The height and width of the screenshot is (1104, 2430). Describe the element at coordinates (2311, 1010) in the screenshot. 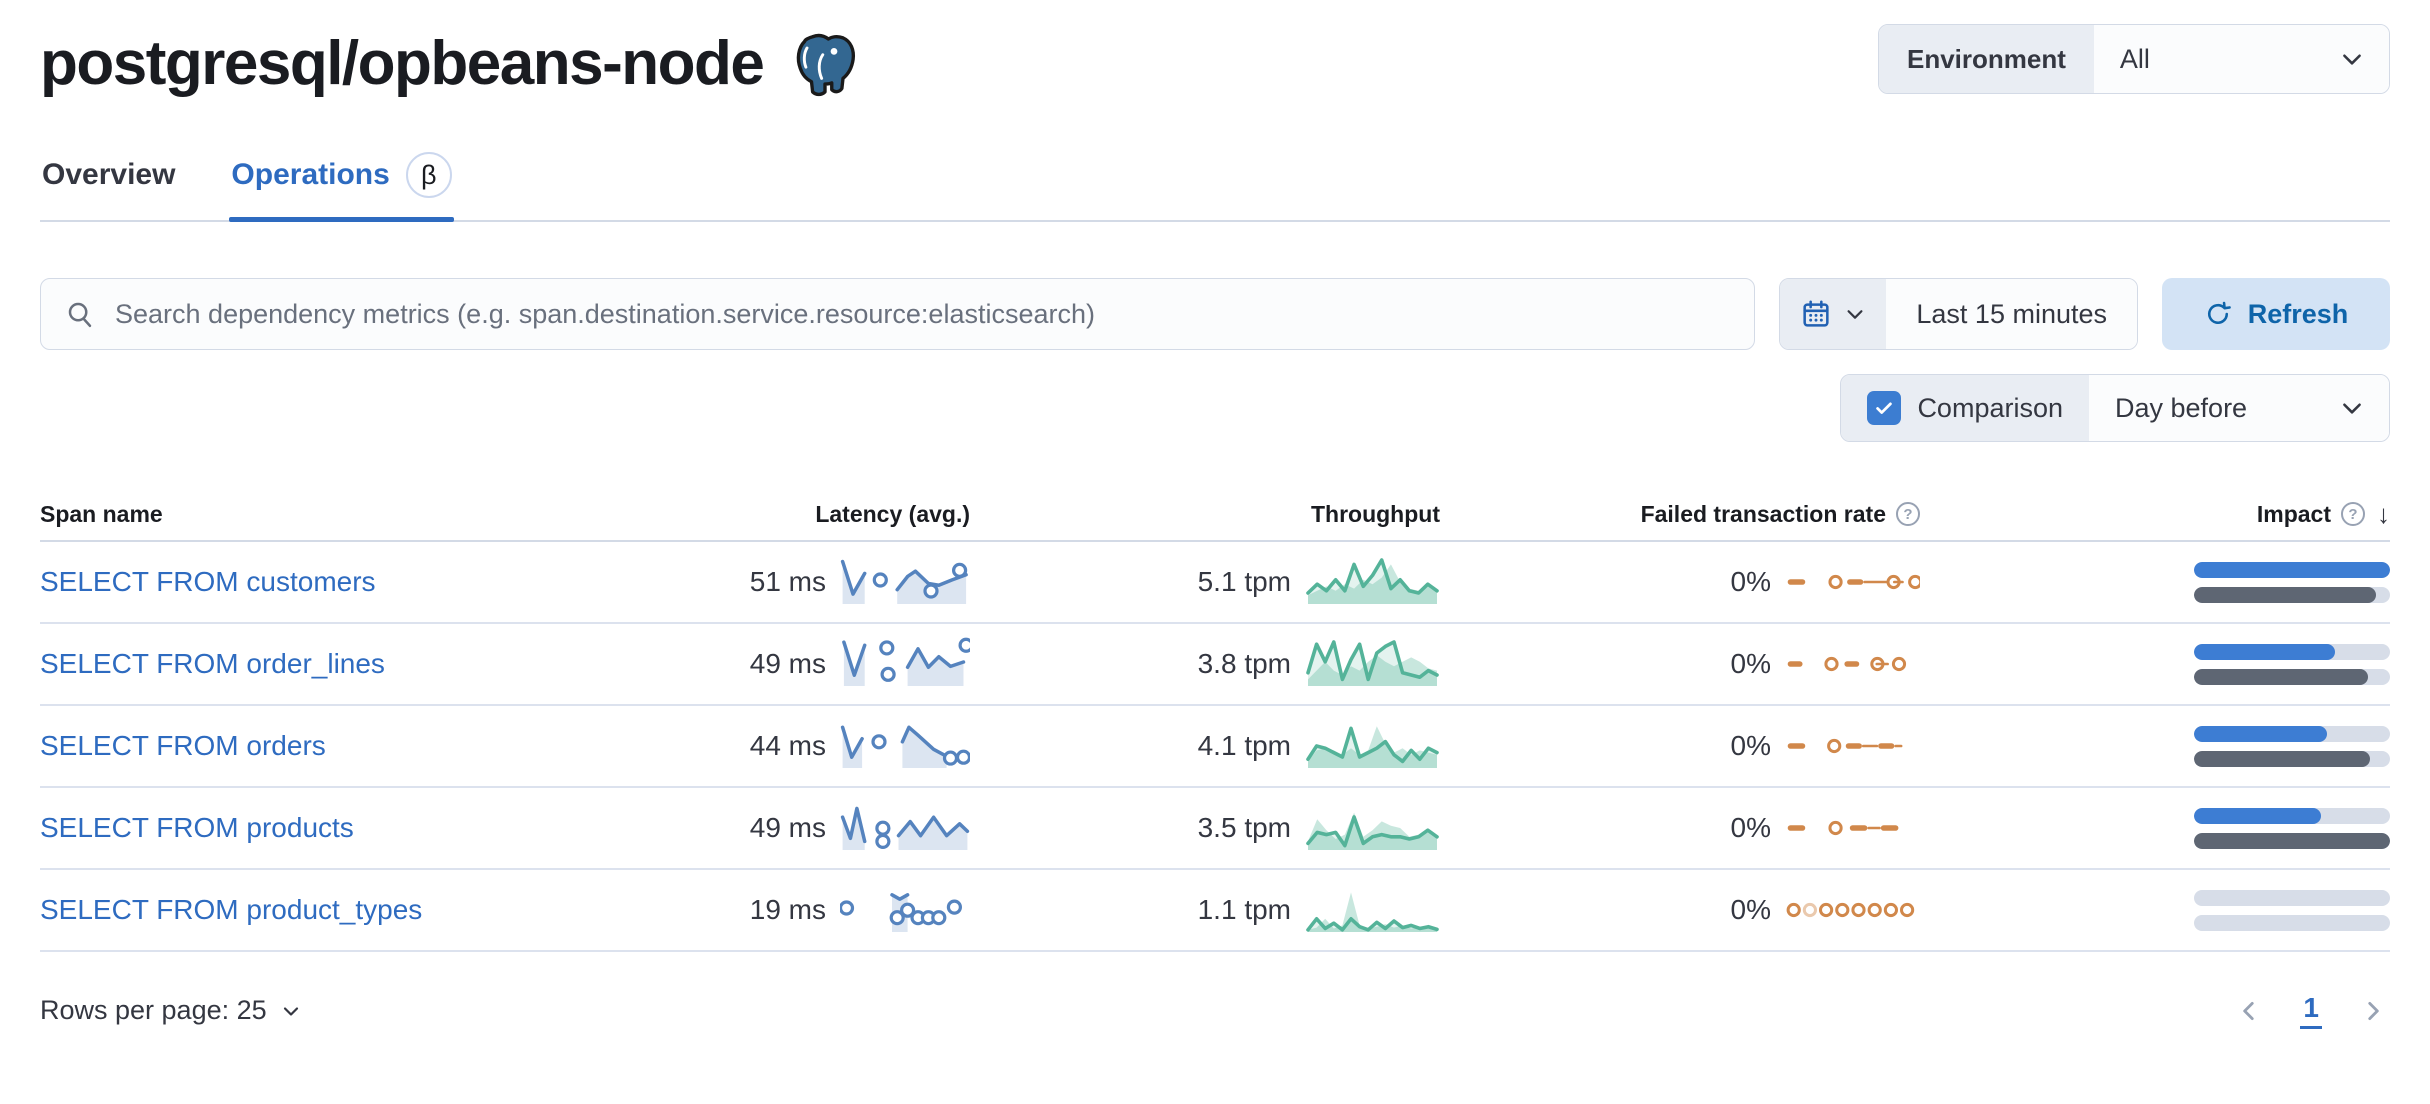

I see `page-number-1: 1` at that location.